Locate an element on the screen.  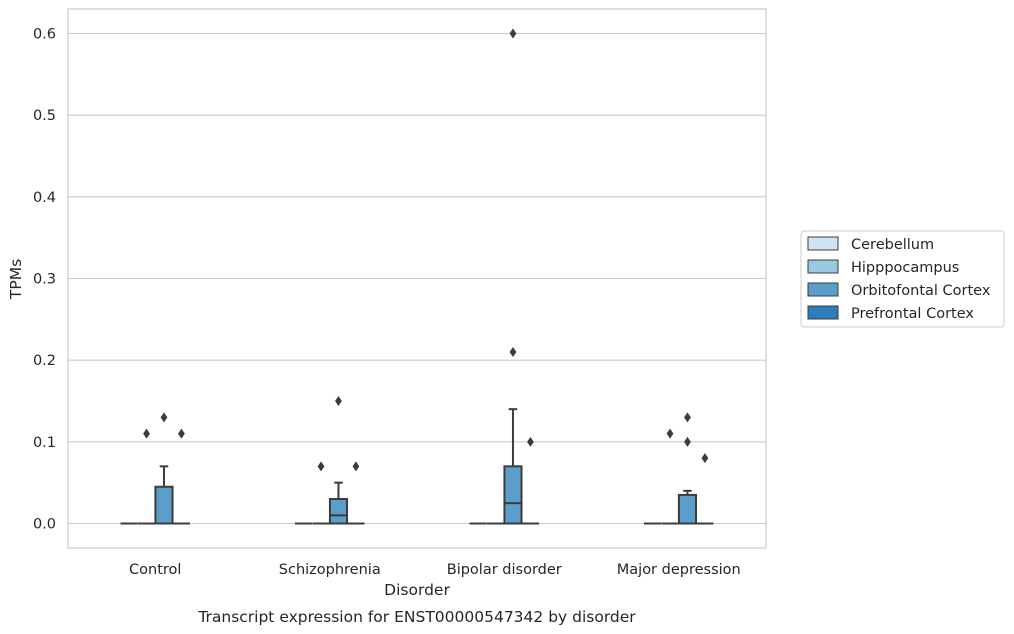
legend-label: Cerebellum is located at coordinates (892, 245).